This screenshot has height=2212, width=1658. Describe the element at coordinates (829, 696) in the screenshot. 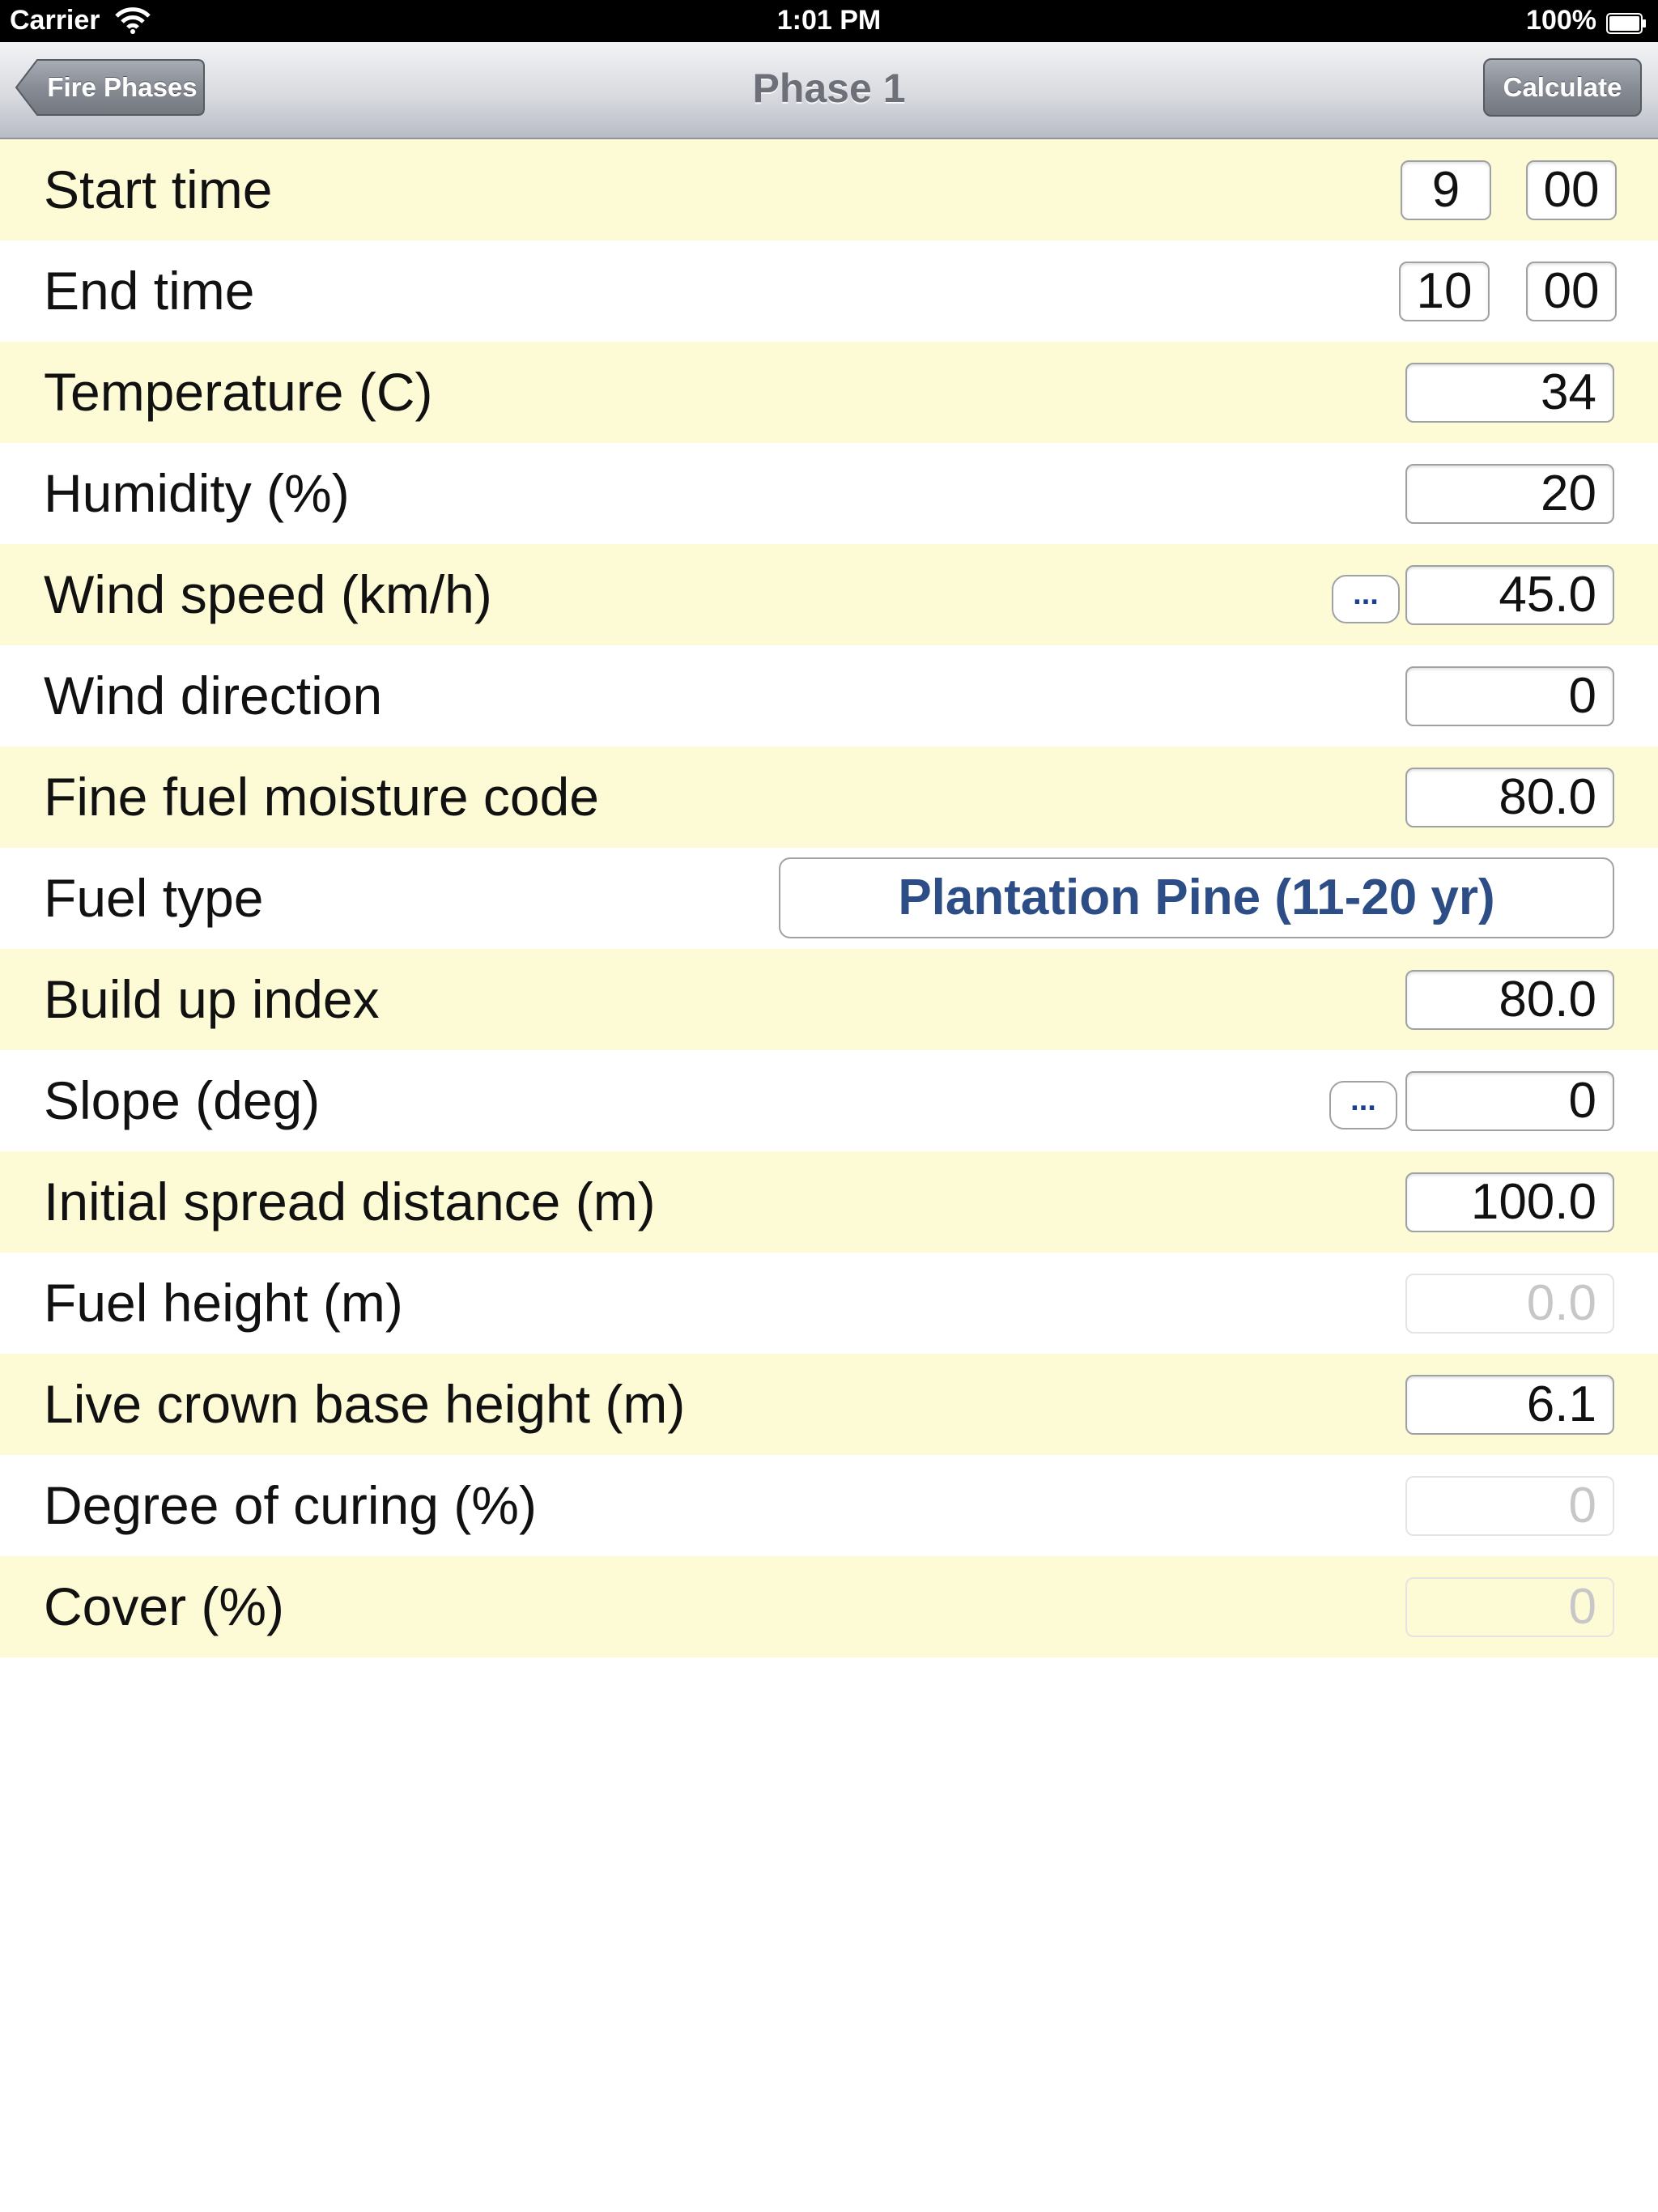

I see `row-wind-direction: Wind direction 0` at that location.